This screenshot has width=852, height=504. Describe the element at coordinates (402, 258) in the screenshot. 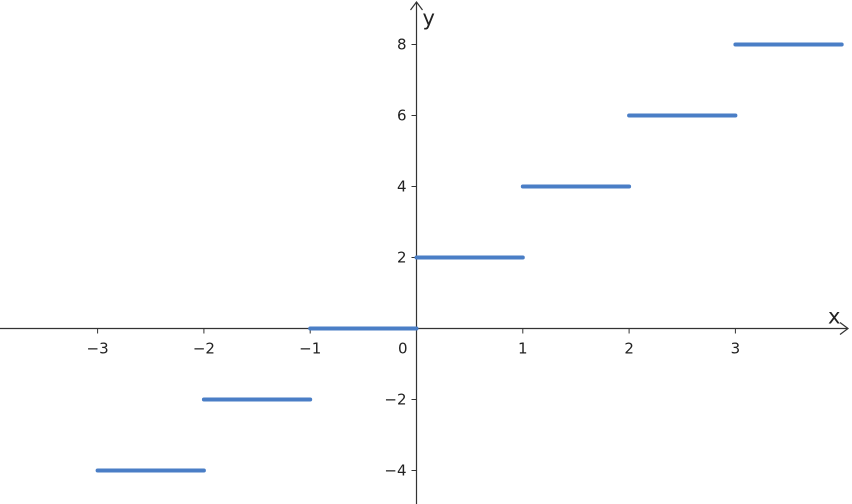

I see `y-tick-label: 2` at that location.